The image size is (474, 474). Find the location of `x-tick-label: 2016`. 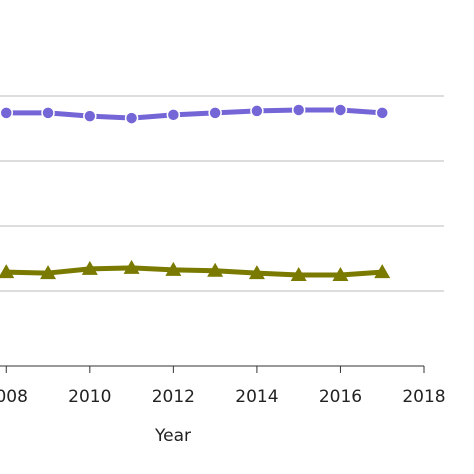

x-tick-label: 2016 is located at coordinates (340, 397).